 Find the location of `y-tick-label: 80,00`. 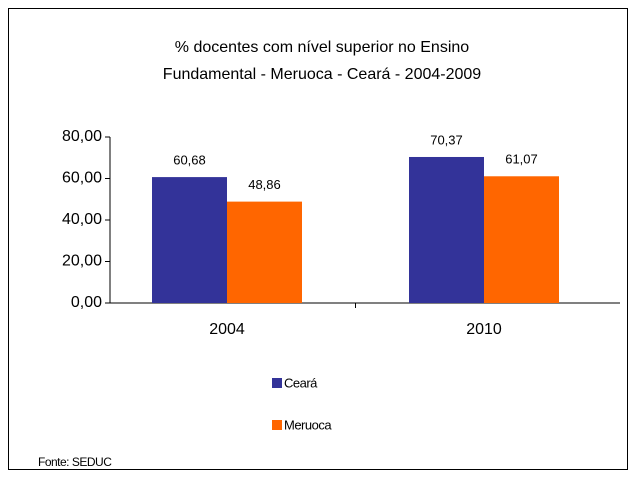

y-tick-label: 80,00 is located at coordinates (82, 136).